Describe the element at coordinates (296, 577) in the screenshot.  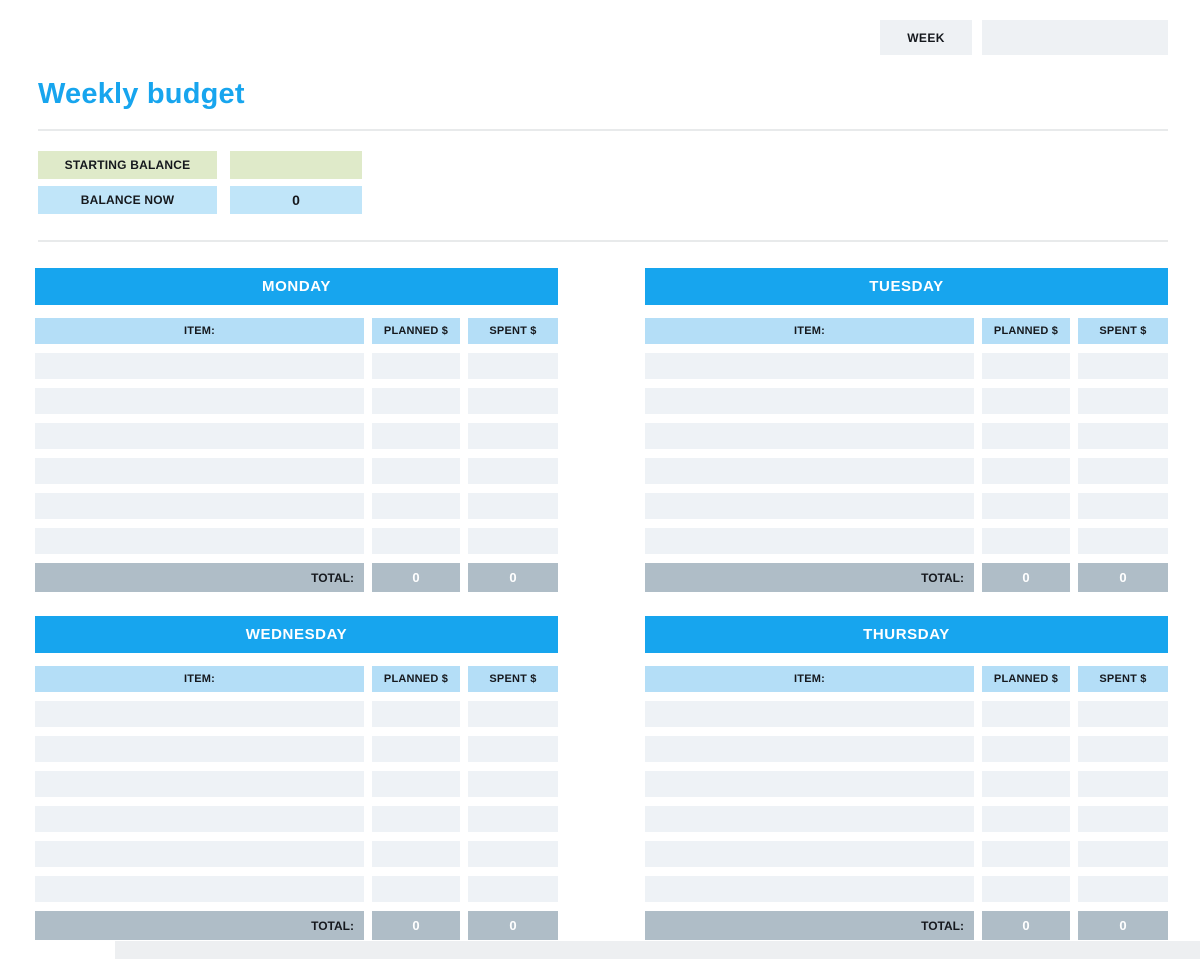
I see `total-row: TOTAL: 0 0` at that location.